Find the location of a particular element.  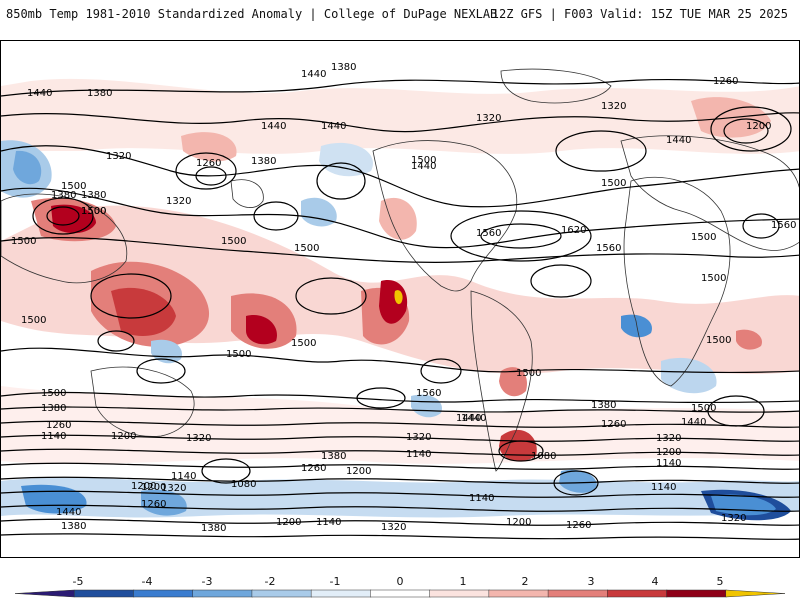

colorbar-tick-label: -2 is located at coordinates (270, 581).